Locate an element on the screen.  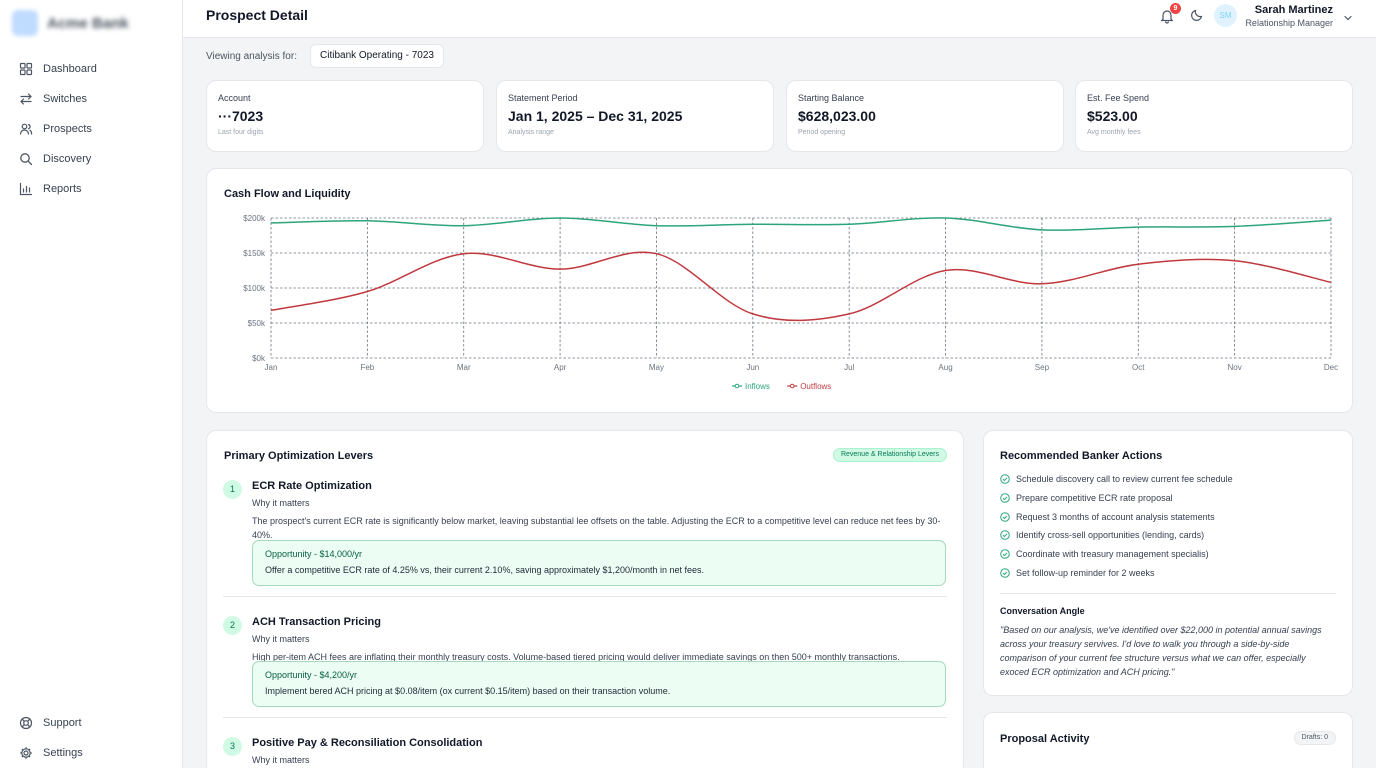
x-tick-label: Jun is located at coordinates (752, 367).